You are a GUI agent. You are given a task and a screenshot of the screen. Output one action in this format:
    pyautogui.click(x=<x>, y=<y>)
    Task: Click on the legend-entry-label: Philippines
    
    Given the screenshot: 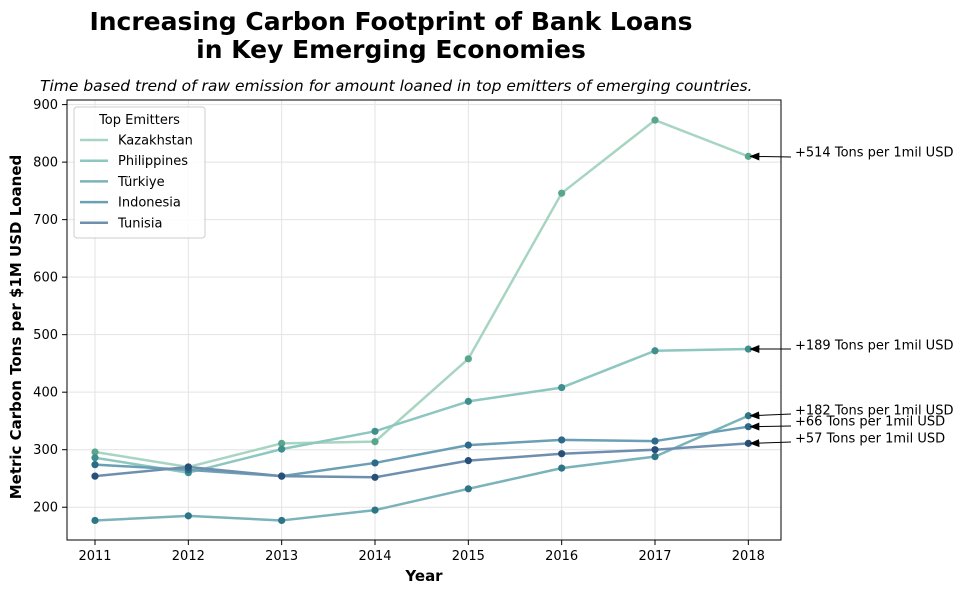 What is the action you would take?
    pyautogui.click(x=153, y=161)
    